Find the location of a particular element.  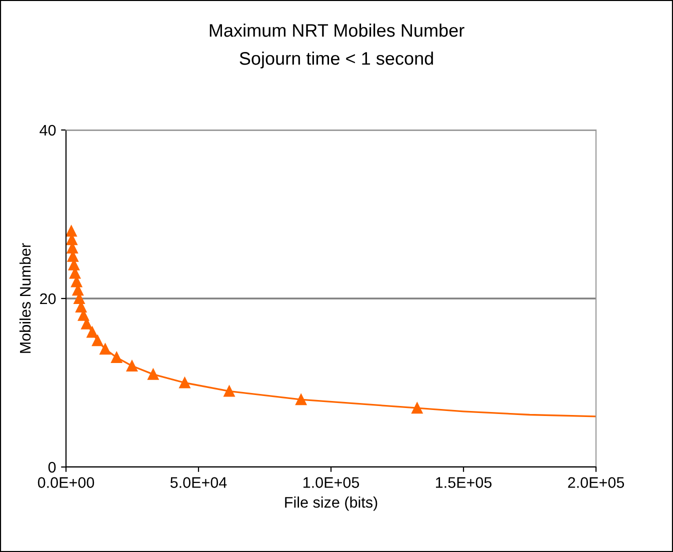

x-tick-label: 1.5E+05 is located at coordinates (464, 482).